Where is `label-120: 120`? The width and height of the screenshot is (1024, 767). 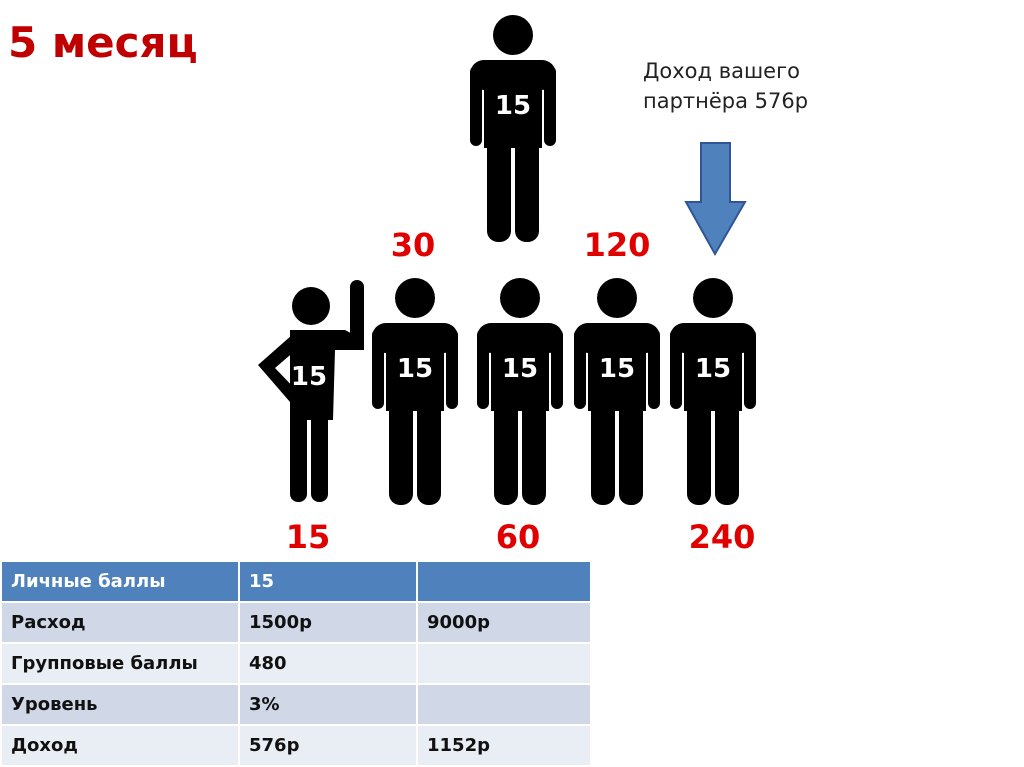
label-120: 120 is located at coordinates (617, 245).